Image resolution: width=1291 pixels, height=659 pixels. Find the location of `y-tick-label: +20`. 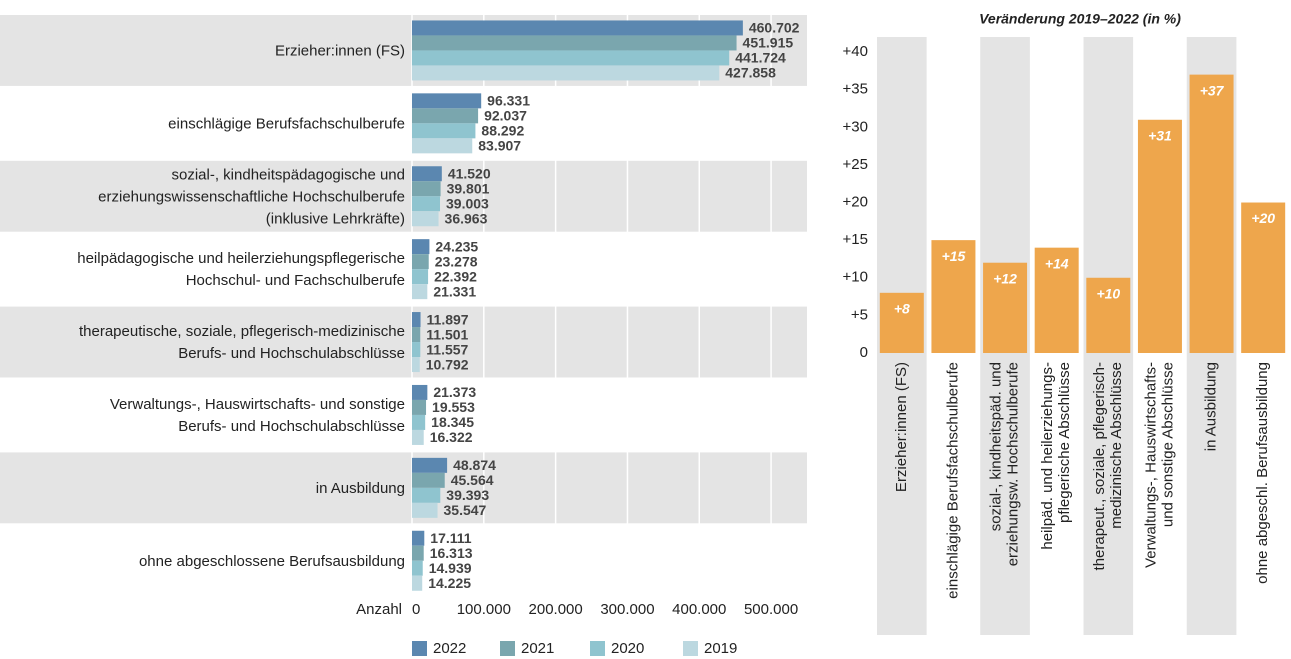

y-tick-label: +20 is located at coordinates (855, 201).